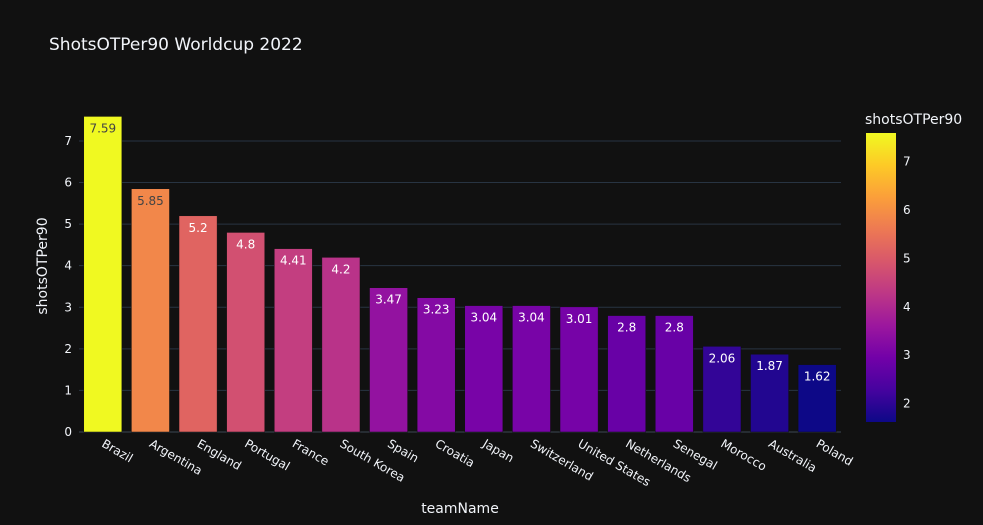 This screenshot has width=983, height=525. Describe the element at coordinates (436, 310) in the screenshot. I see `bar-value-label: 3.23` at that location.